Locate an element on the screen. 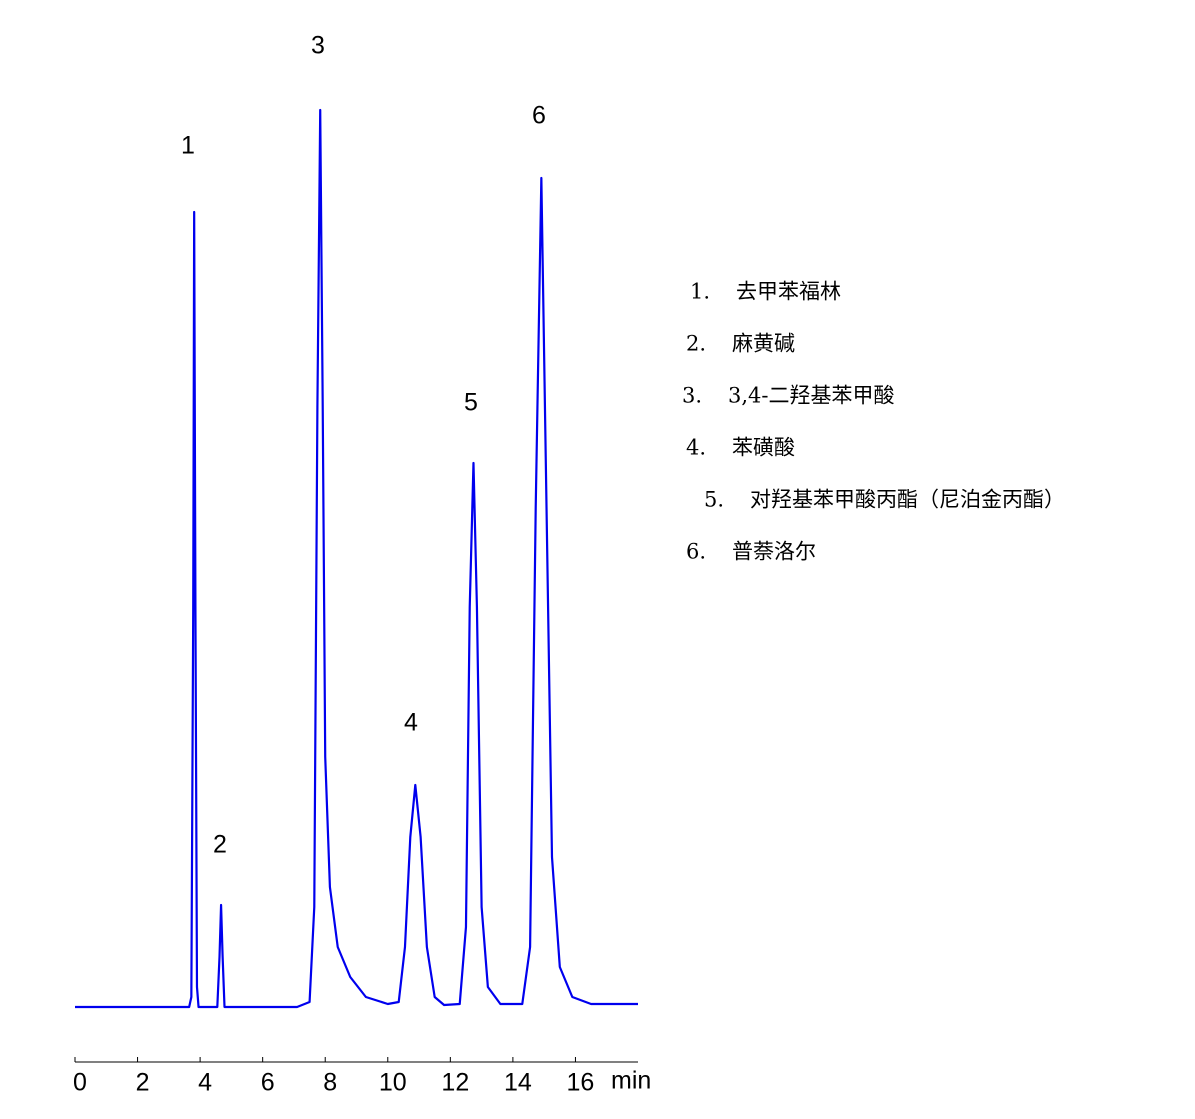 This screenshot has height=1119, width=1195. peak-label: 4 is located at coordinates (411, 723).